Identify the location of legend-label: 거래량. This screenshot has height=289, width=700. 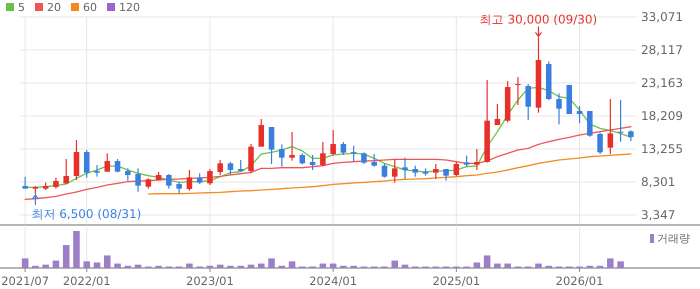
(673, 238).